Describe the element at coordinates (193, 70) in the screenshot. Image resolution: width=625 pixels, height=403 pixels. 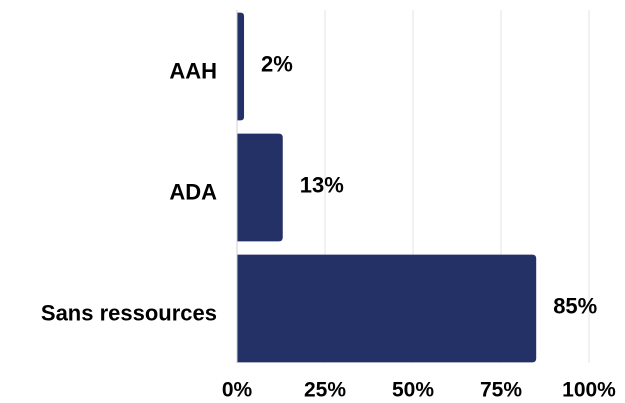
I see `y-tick-label: AAH` at that location.